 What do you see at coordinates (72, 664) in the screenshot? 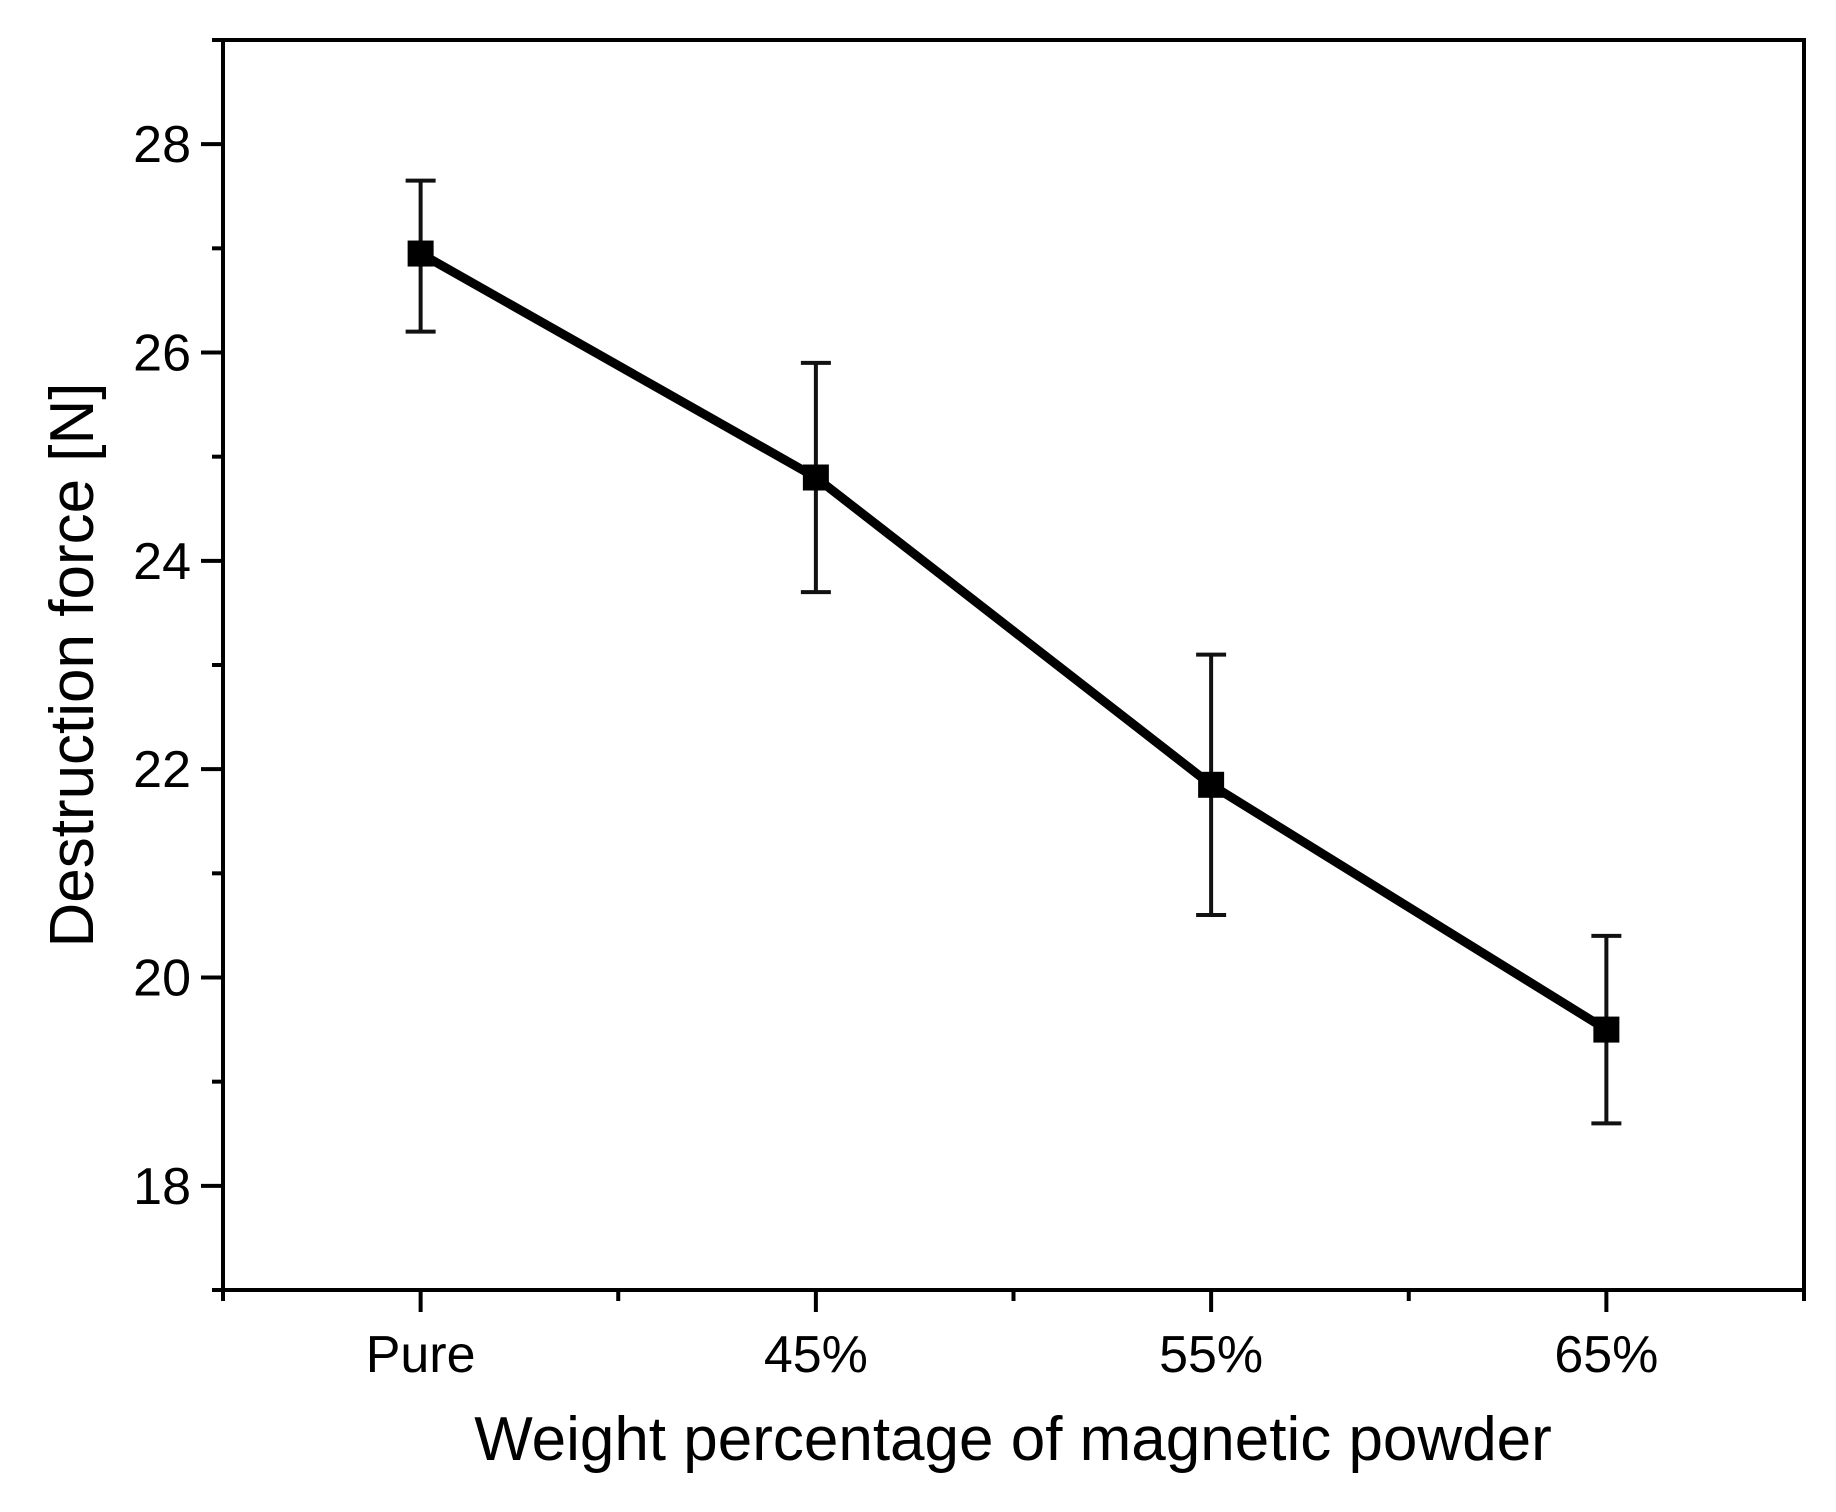
I see `y-axis-title: Destruction force [N]` at bounding box center [72, 664].